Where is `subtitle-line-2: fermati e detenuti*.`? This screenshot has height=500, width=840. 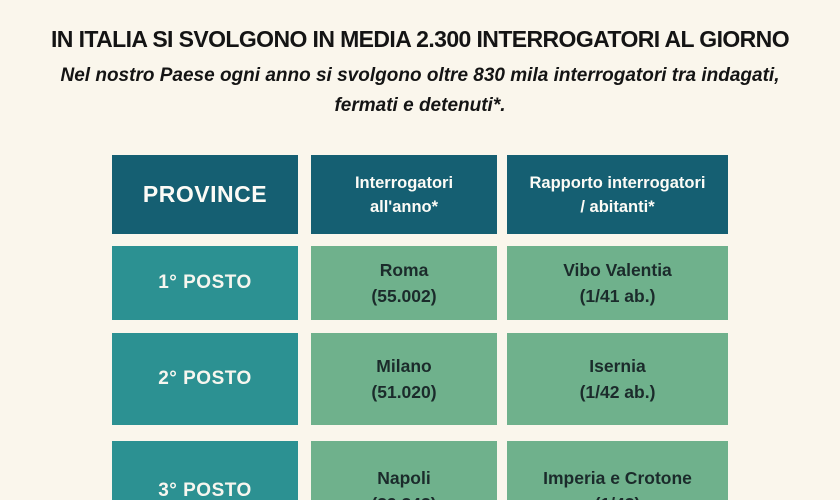
subtitle-line-2: fermati e detenuti*. is located at coordinates (420, 105).